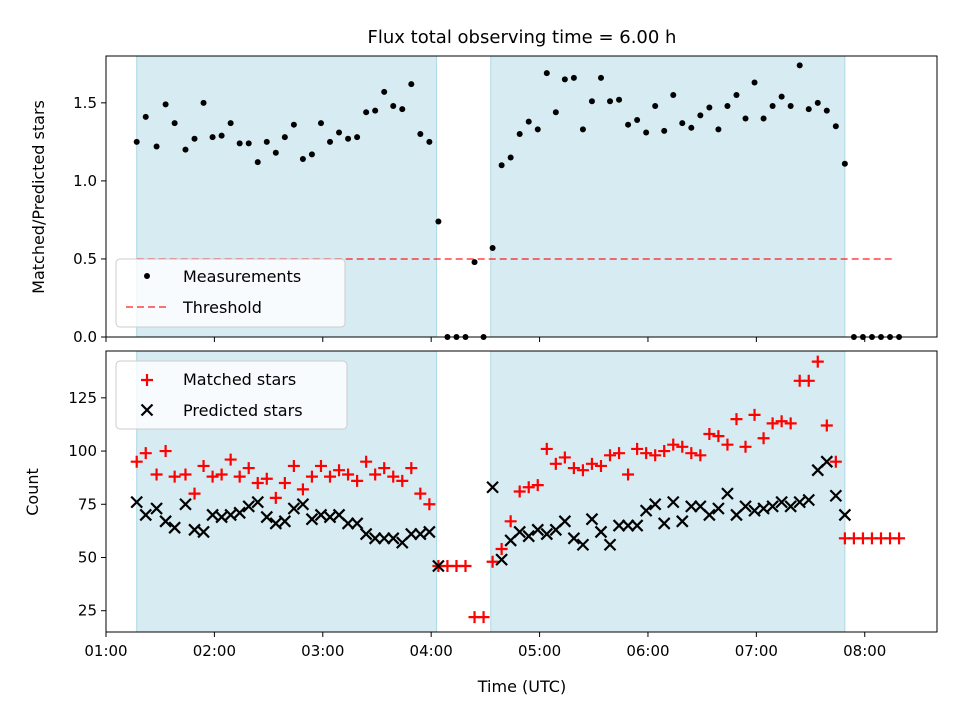  Describe the element at coordinates (668, 491) in the screenshot. I see `shaded-interval` at that location.